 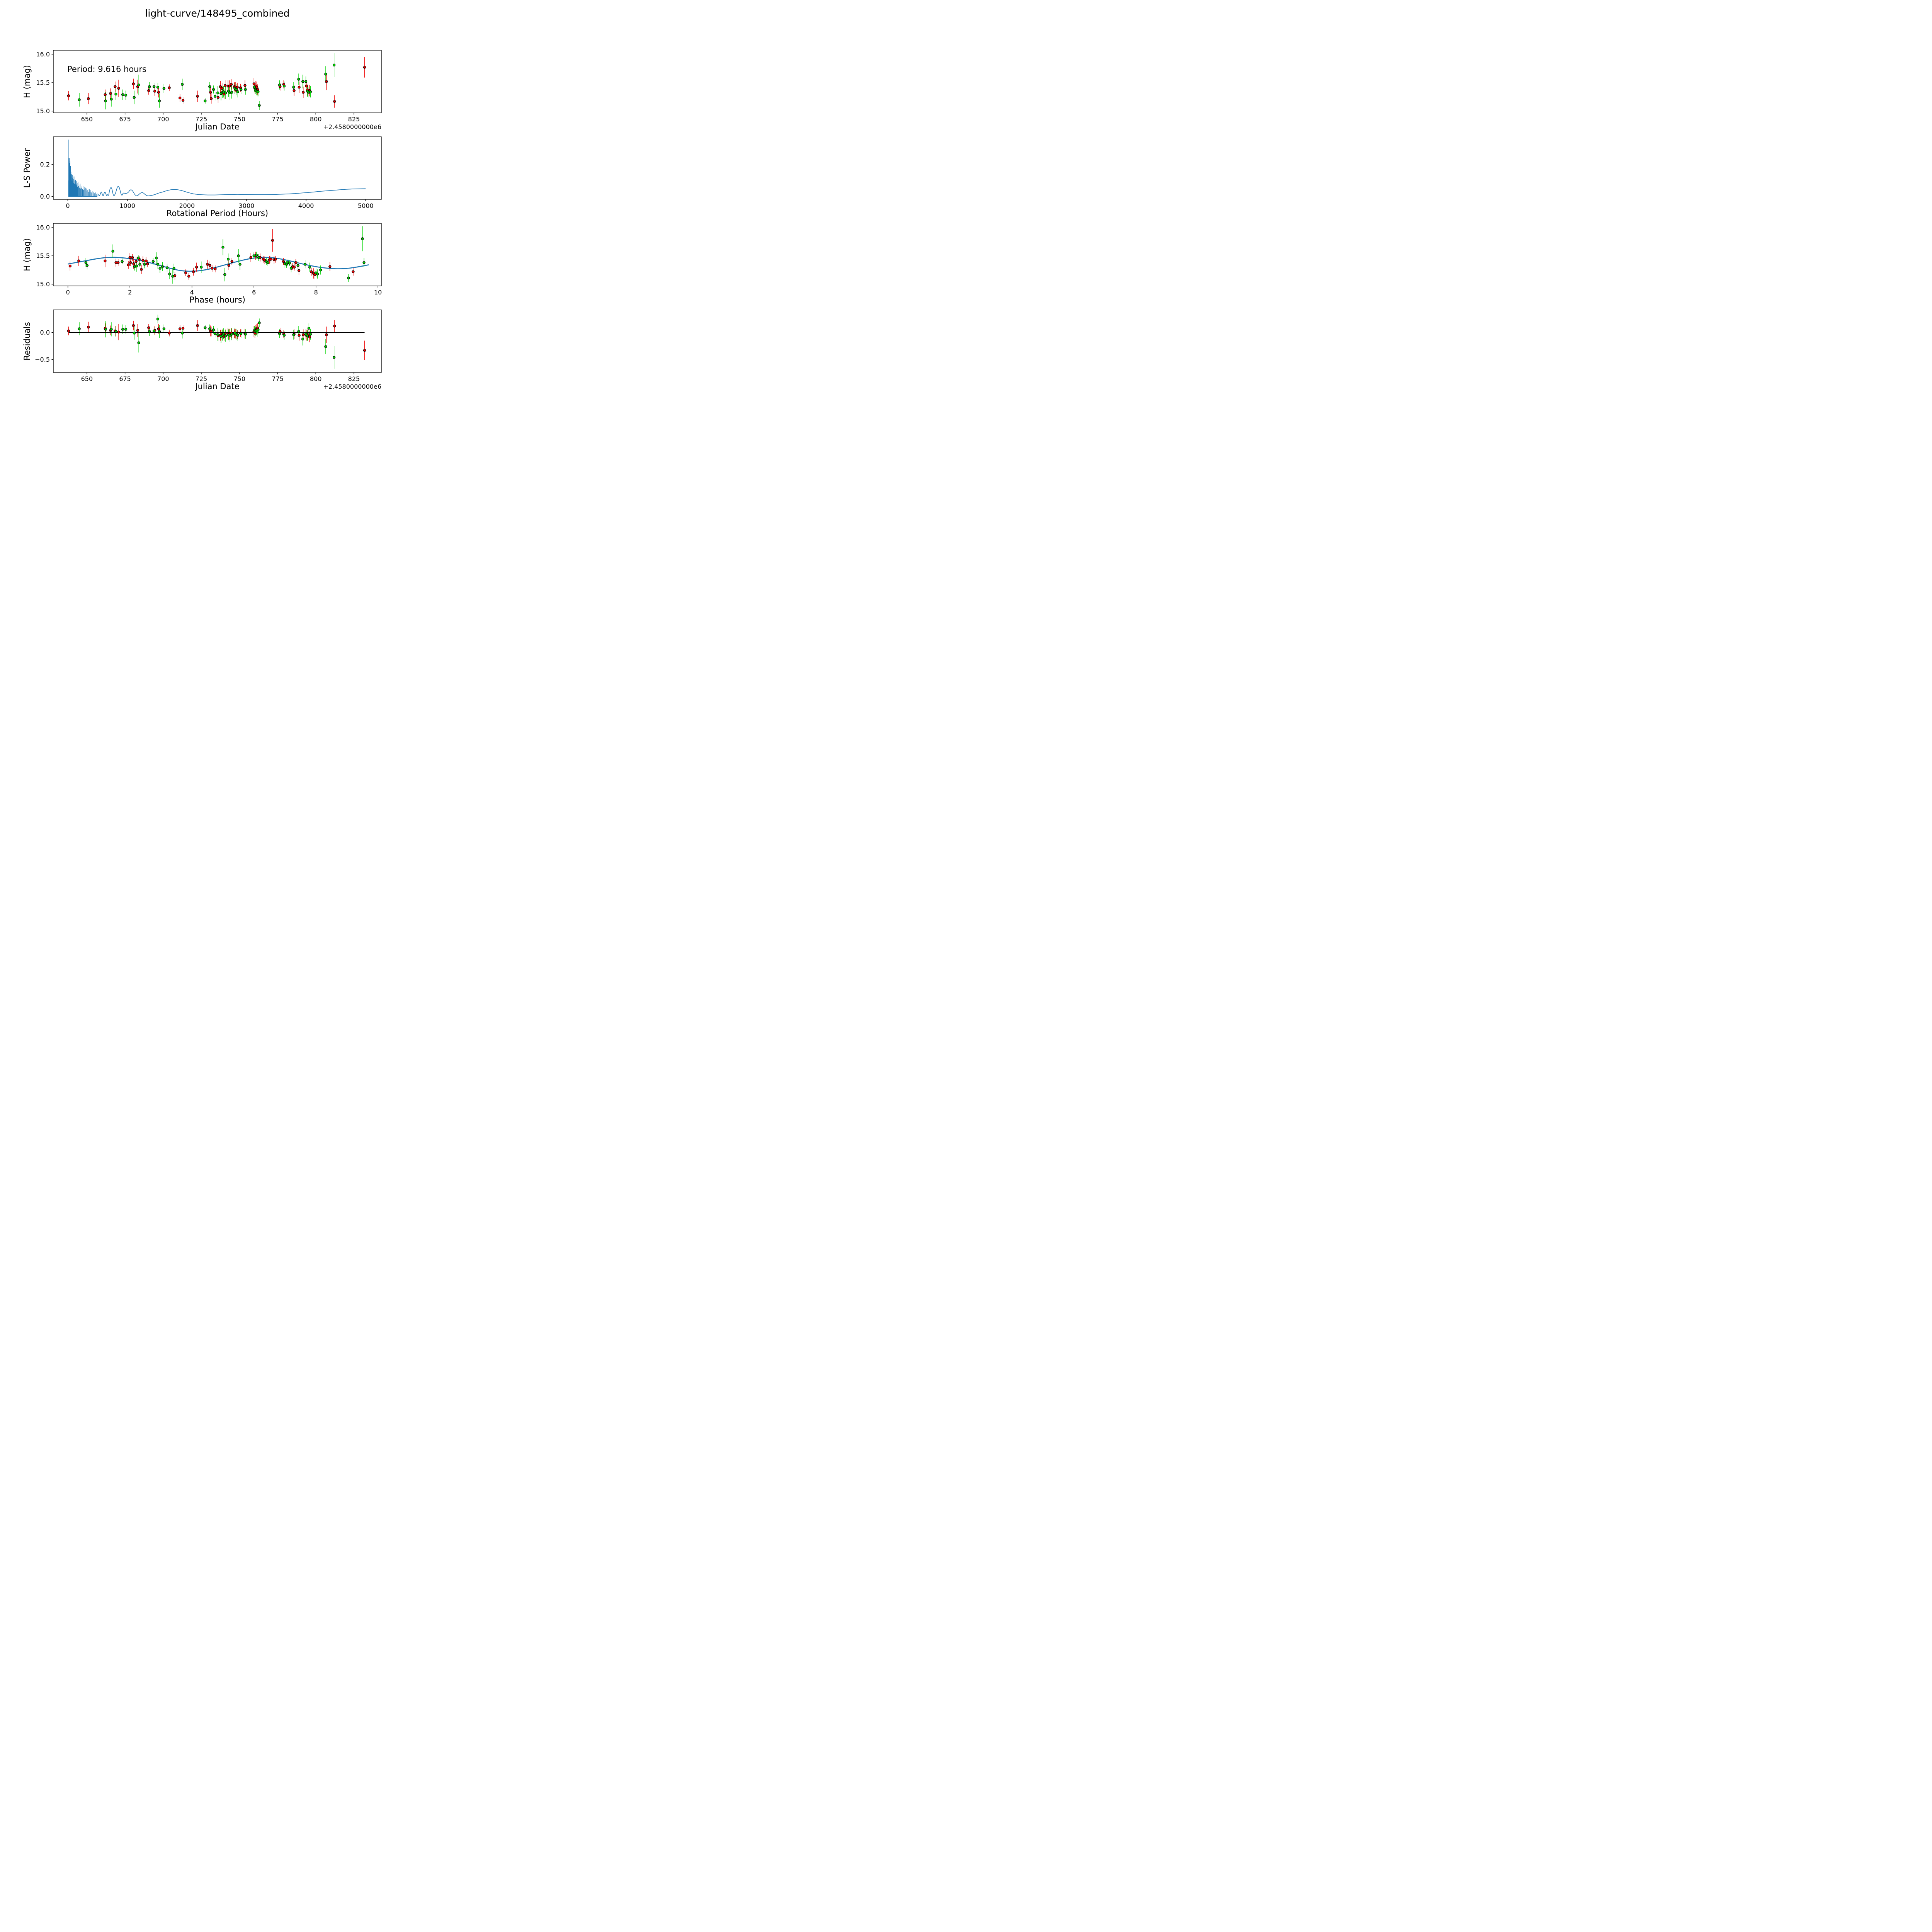 I want to click on y-tick-label: 16.0, so click(x=43, y=228).